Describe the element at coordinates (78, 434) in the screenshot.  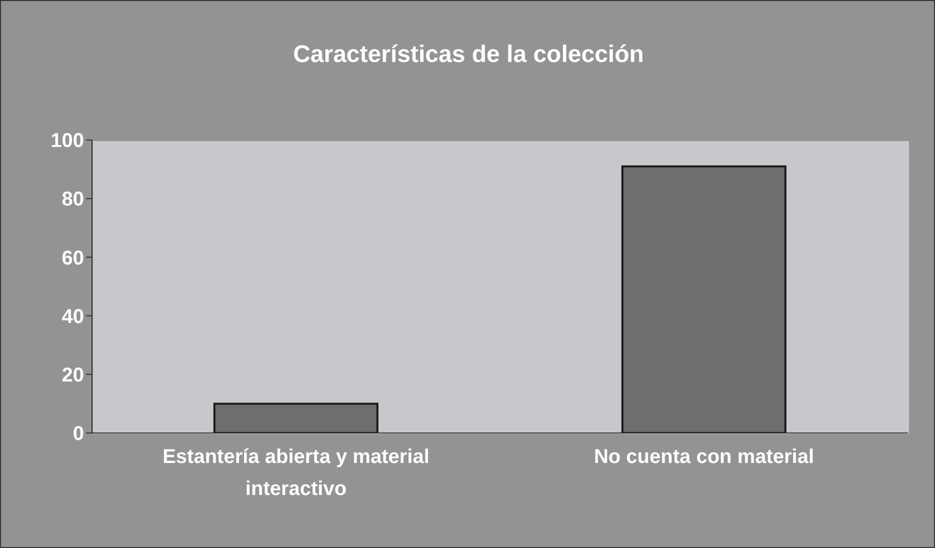
I see `y-tick-label: 0` at that location.